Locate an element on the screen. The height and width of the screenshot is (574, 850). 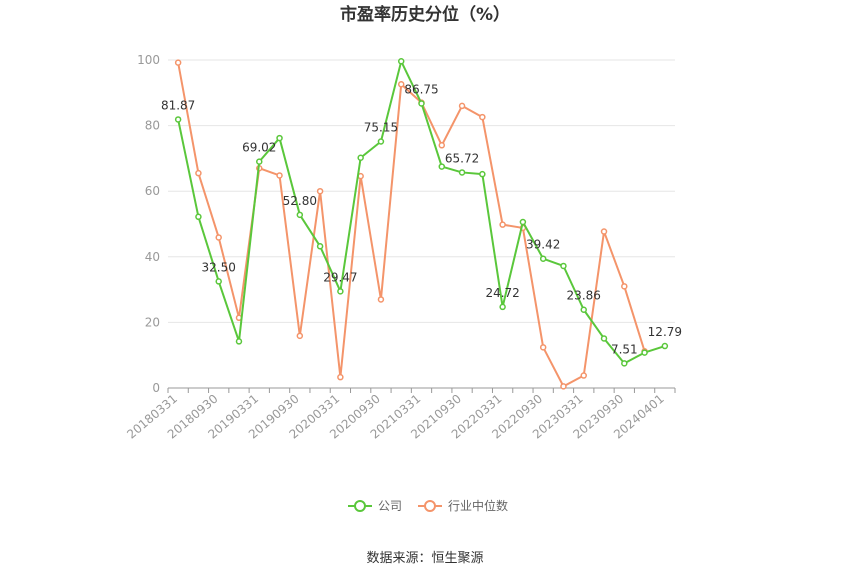
data-label: 29.47 is located at coordinates (340, 277).